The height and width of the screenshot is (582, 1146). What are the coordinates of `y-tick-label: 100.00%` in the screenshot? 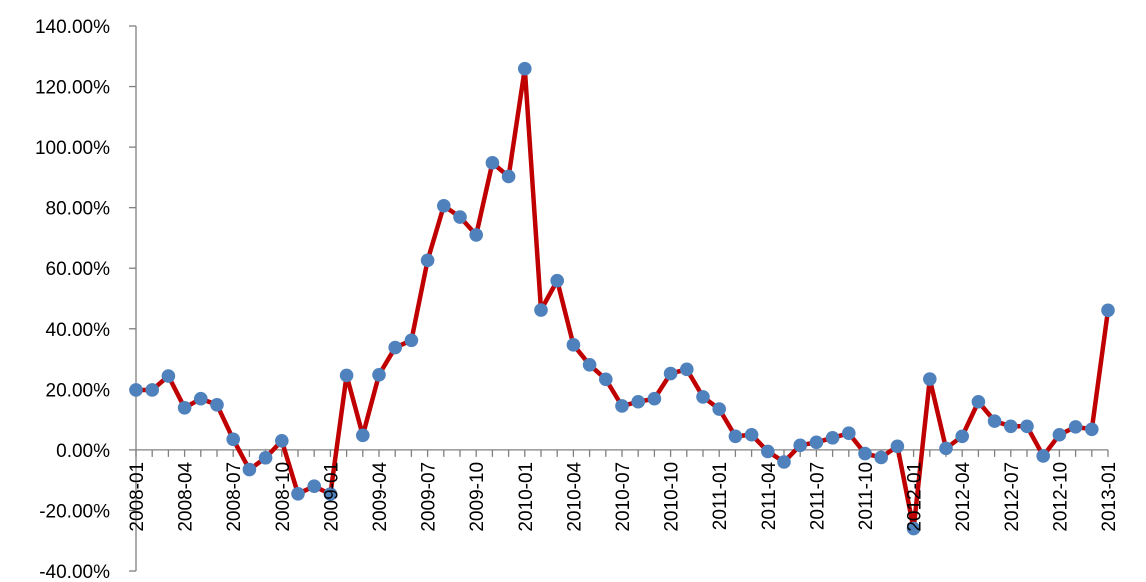 It's located at (72, 148).